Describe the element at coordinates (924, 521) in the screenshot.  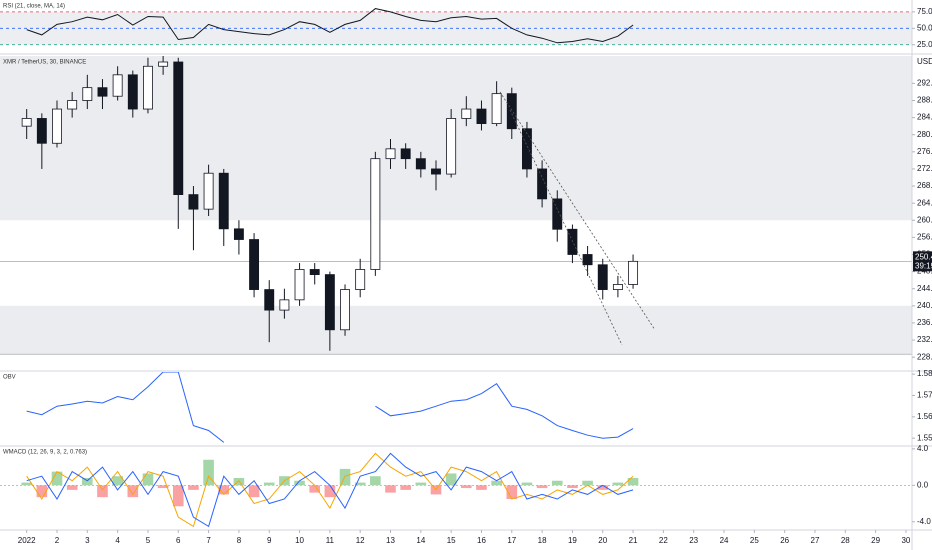
I see `y-tick-label: -4.0` at that location.